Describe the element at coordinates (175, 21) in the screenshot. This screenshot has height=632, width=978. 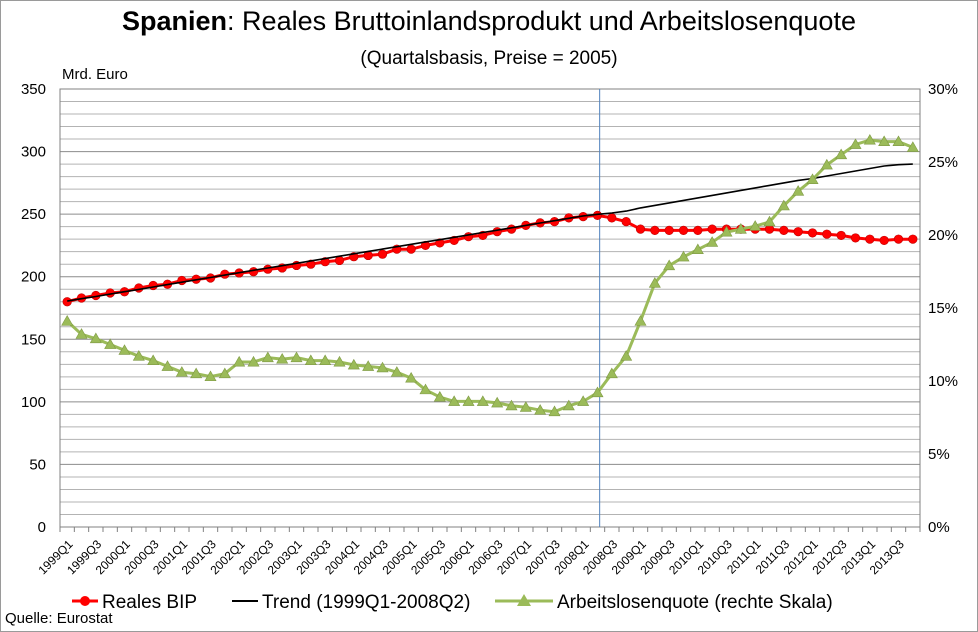
I see `chart-title-country: Spanien` at that location.